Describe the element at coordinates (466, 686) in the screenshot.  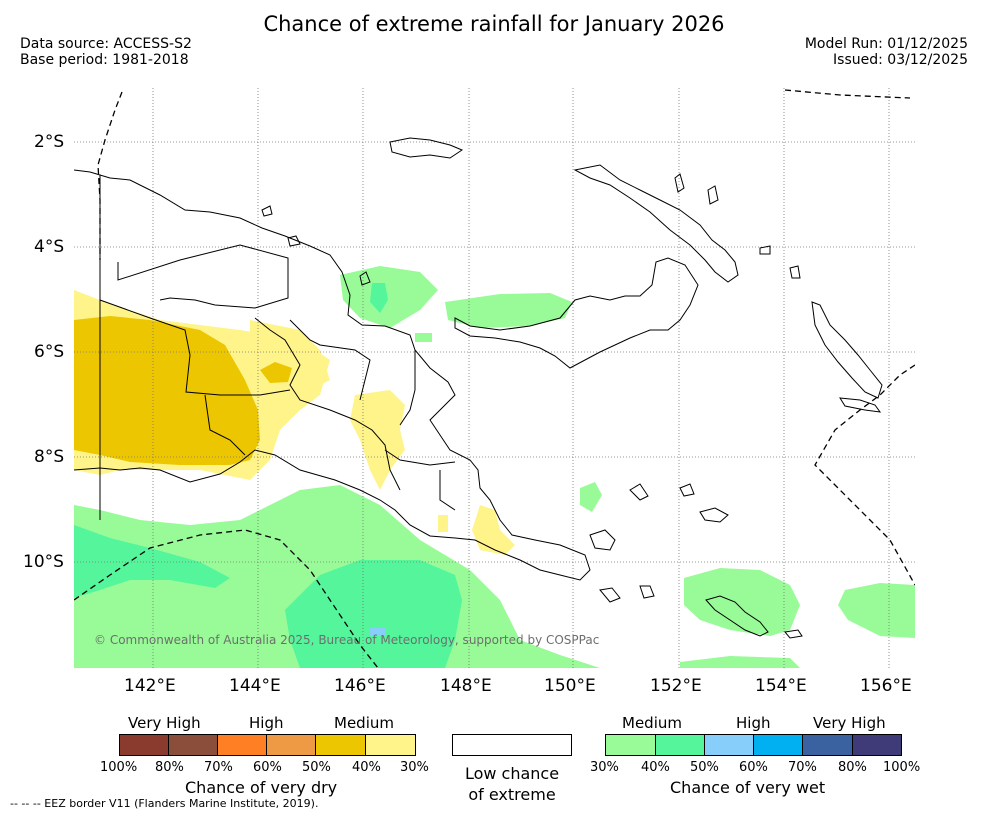
I see `lon-label-148e: 148°E` at that location.